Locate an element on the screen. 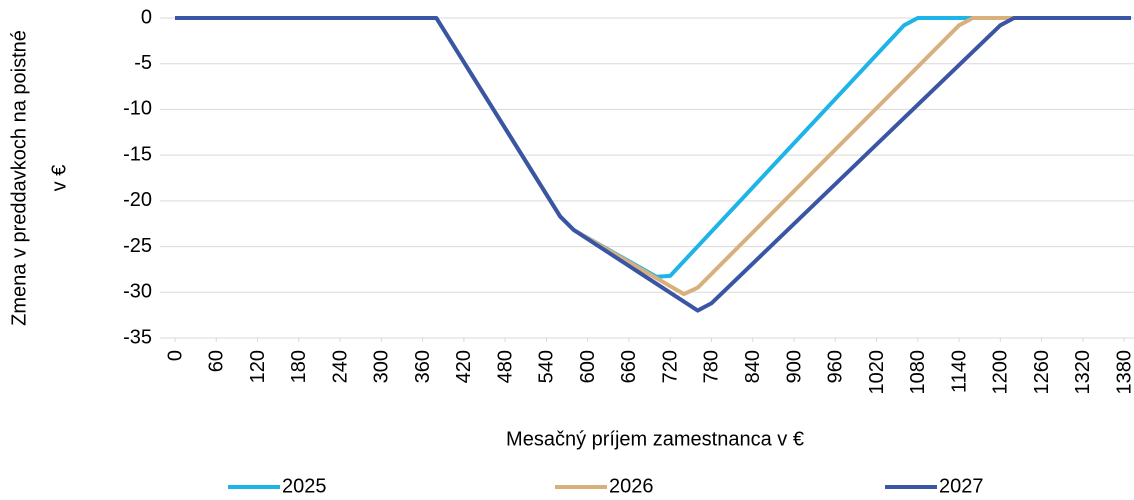 The image size is (1134, 500). x-tick-label: 480 is located at coordinates (505, 366).